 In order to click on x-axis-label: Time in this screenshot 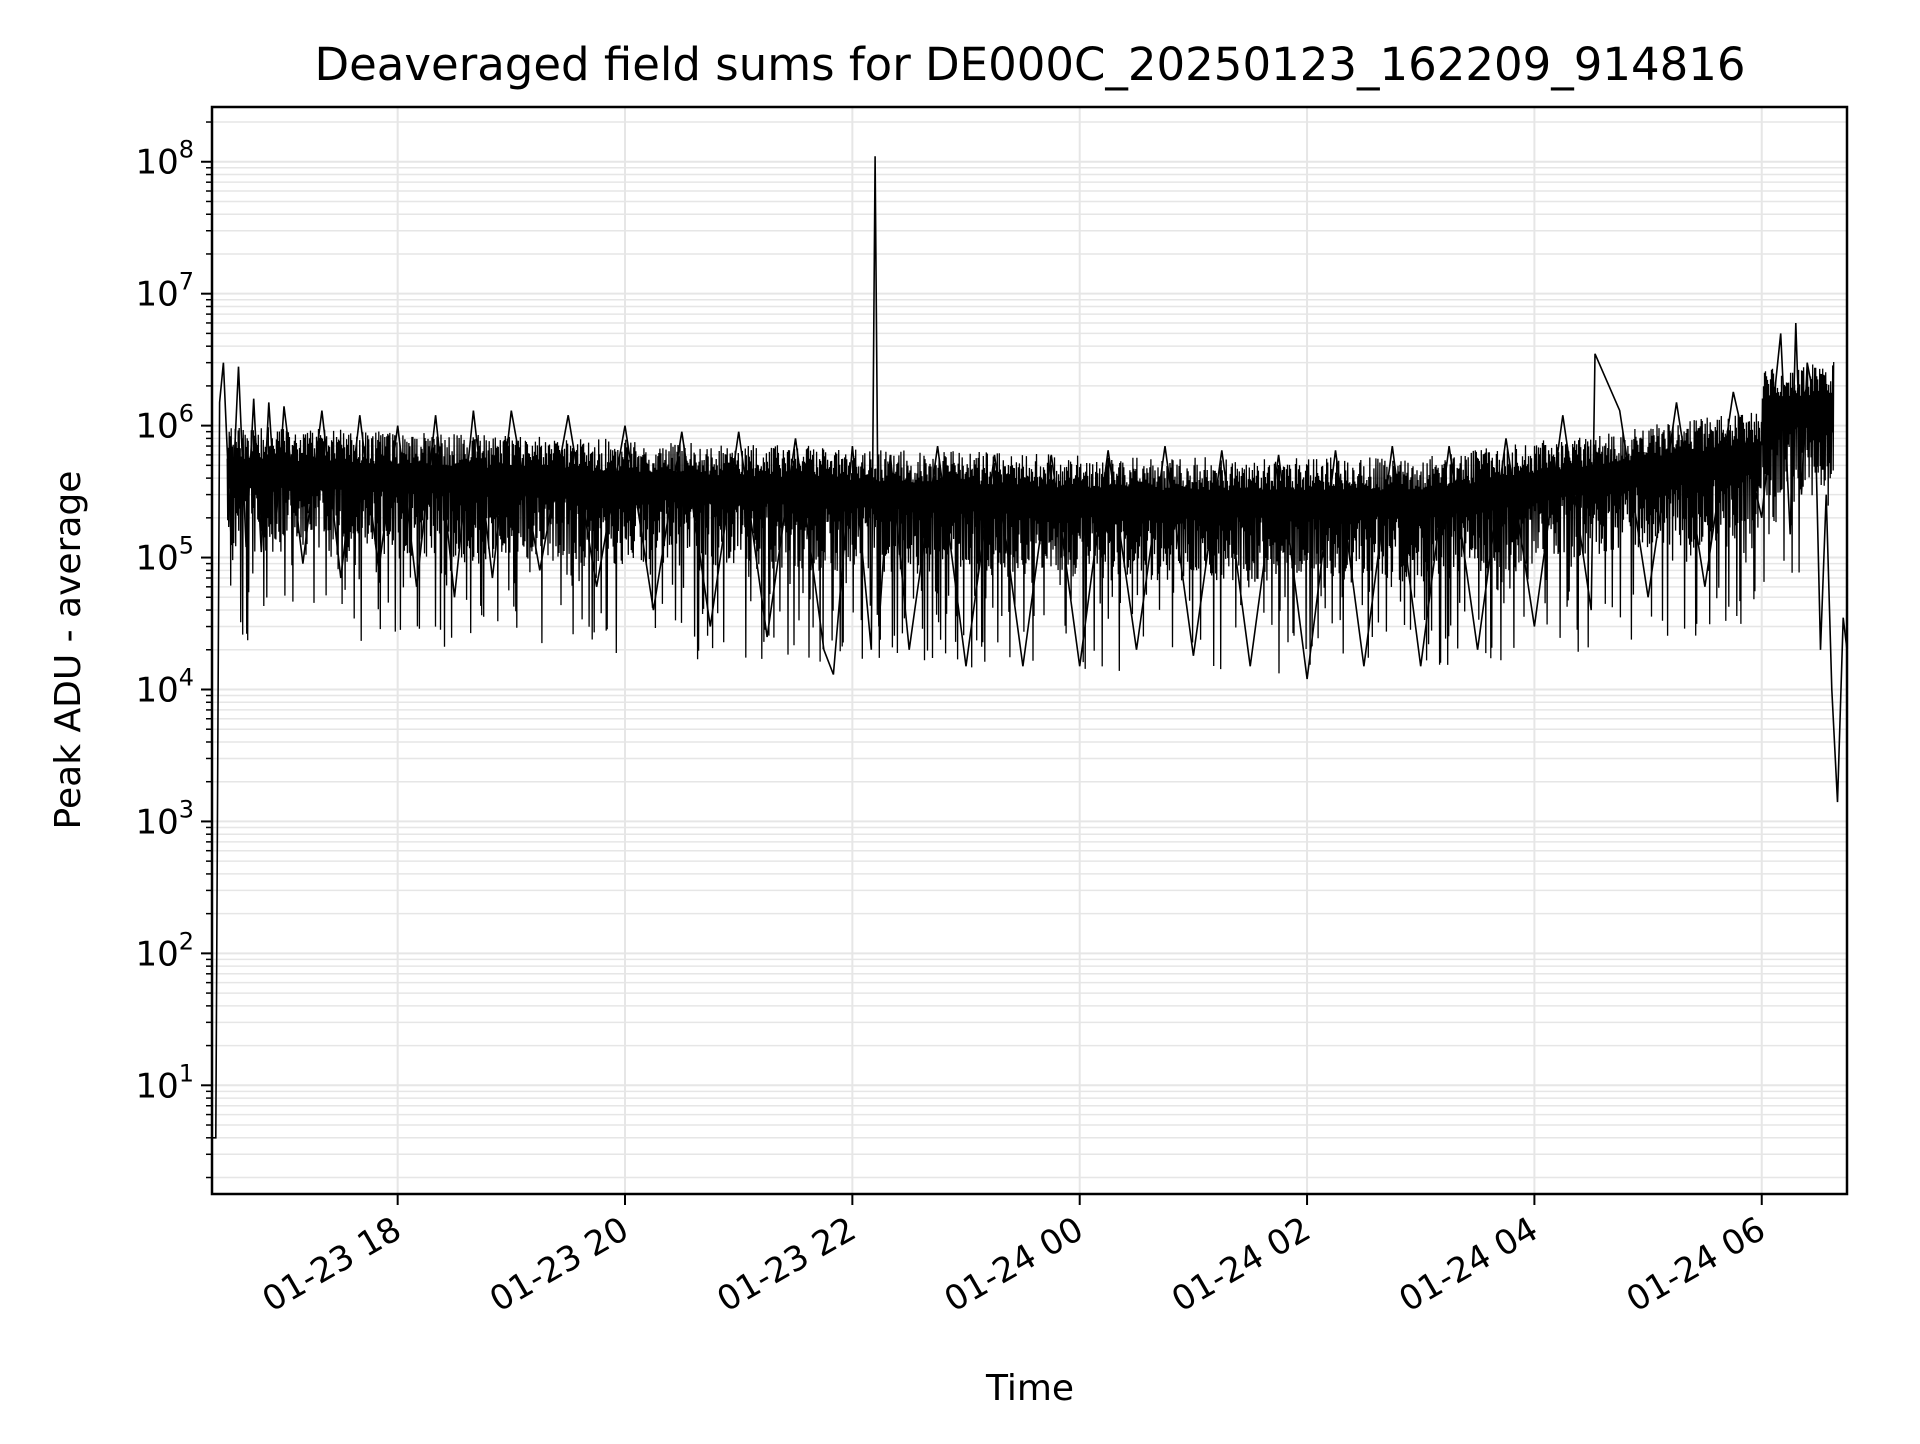, I will do `click(1029, 1388)`.